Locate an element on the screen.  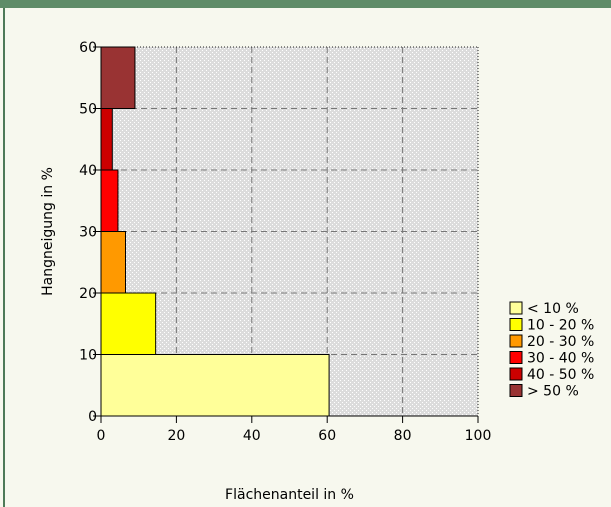
legend-label-6: > 50 % is located at coordinates (553, 392).